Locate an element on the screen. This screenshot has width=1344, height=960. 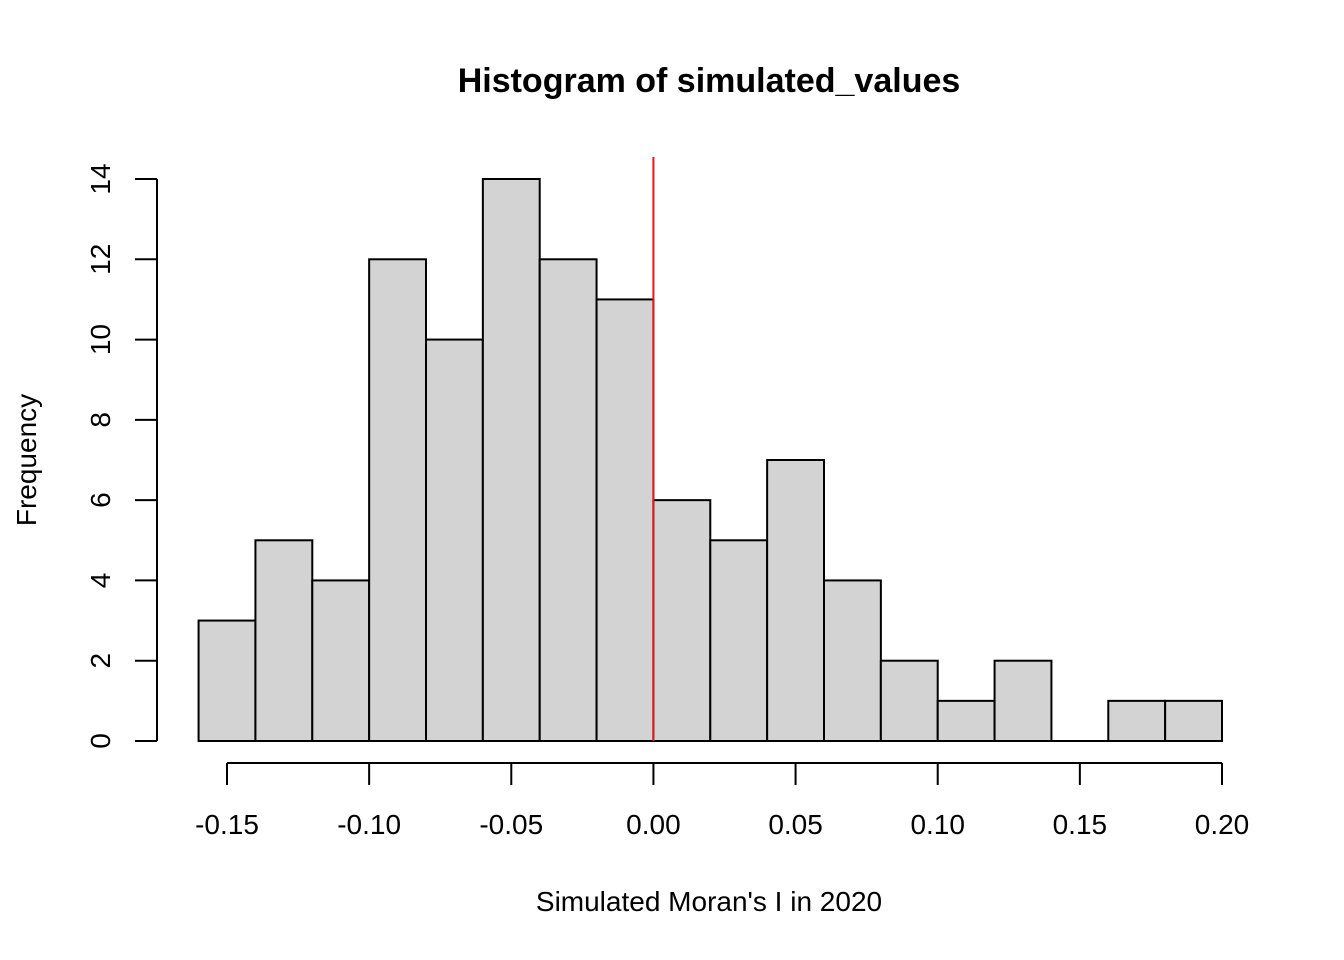
y-axis: 0 2 4 6 8 10 12 14 is located at coordinates (121, 456).